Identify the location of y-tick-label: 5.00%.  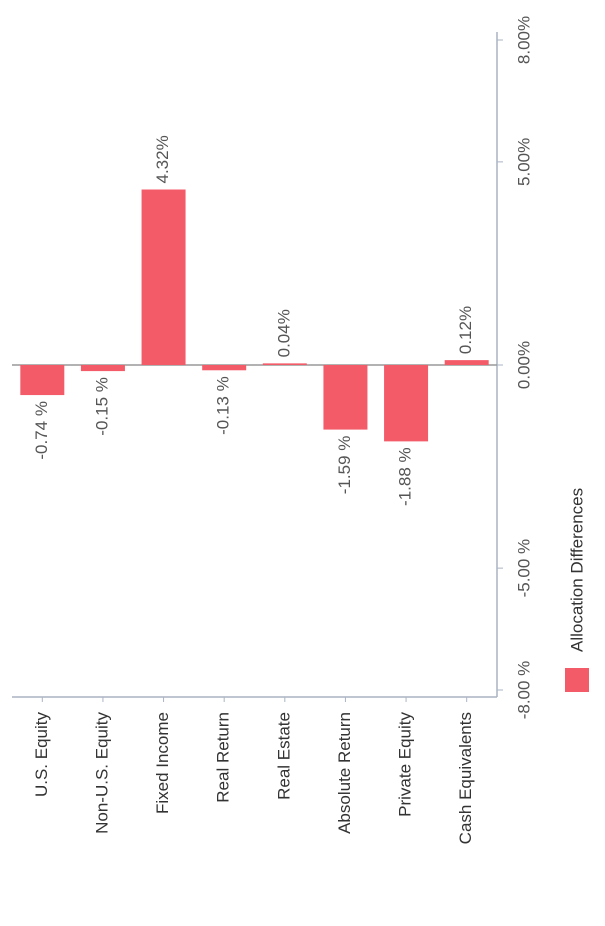
(523, 162).